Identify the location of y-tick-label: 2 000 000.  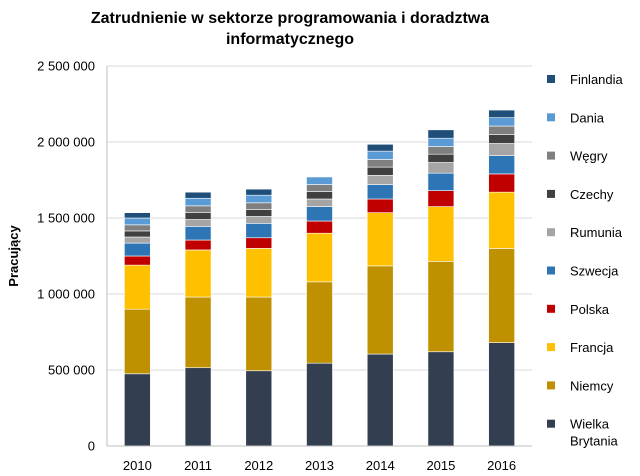
(66, 142).